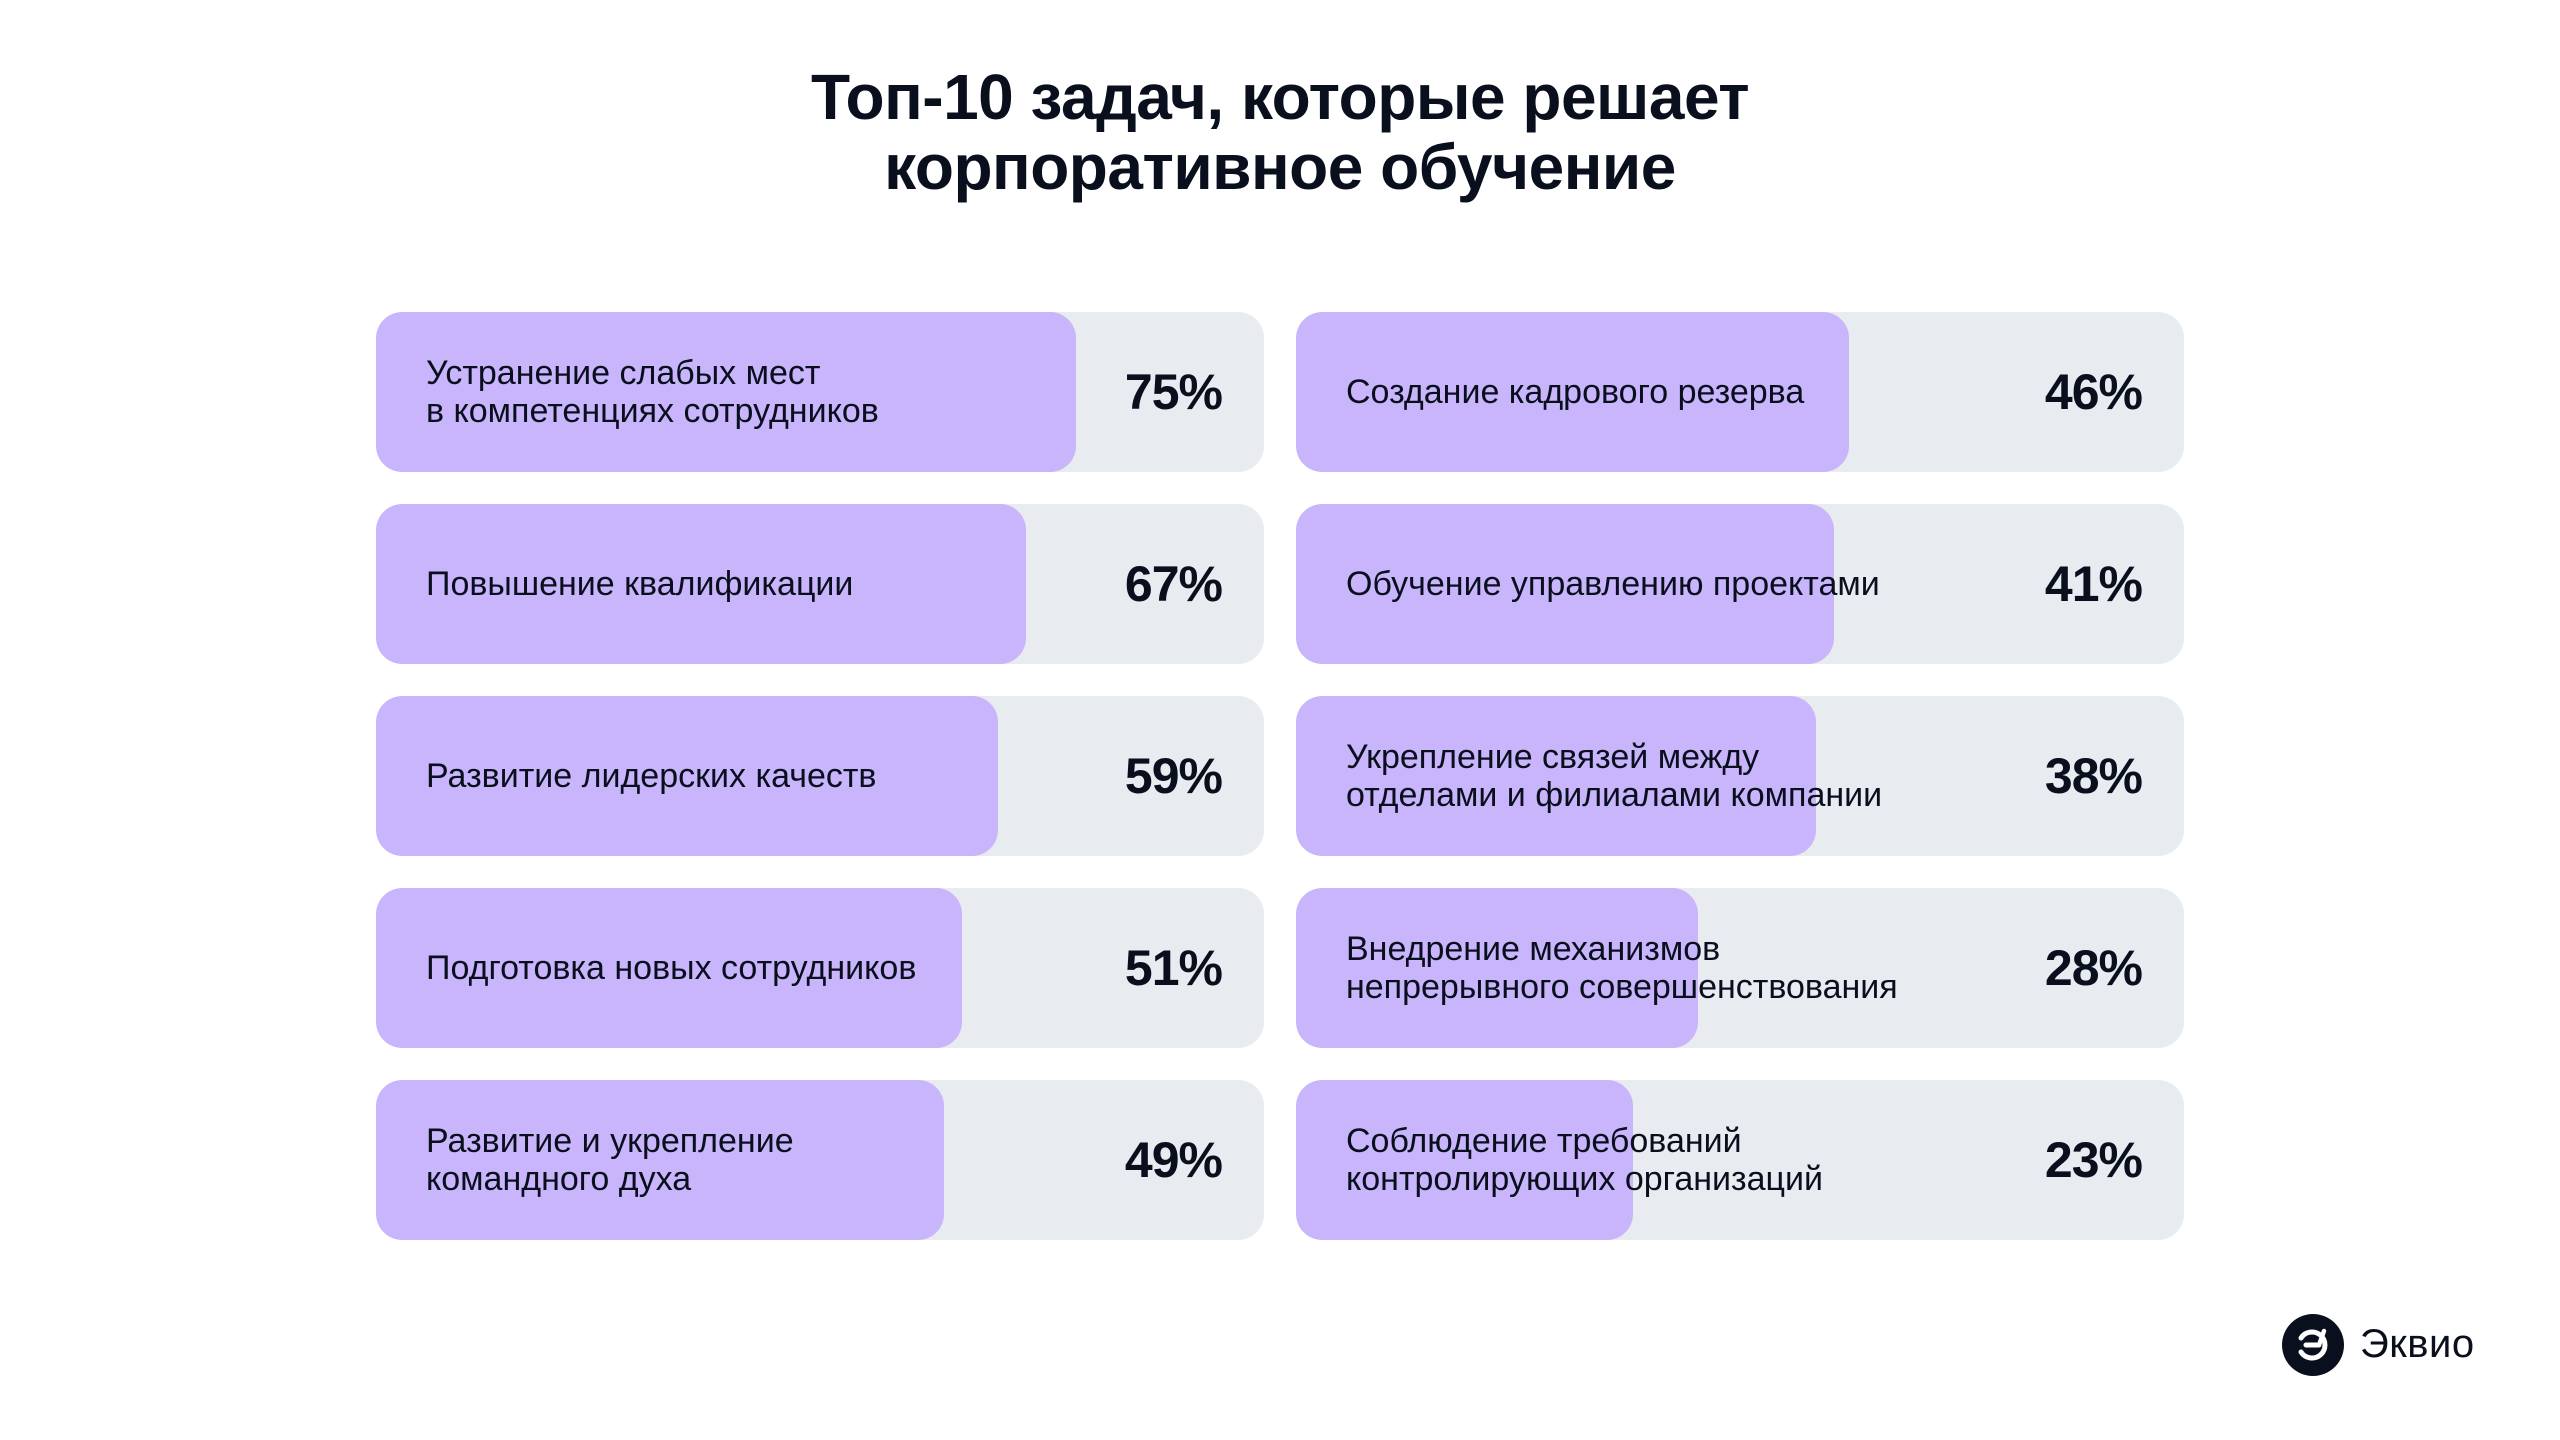 Image resolution: width=2560 pixels, height=1440 pixels. I want to click on brand-name: Эквио, so click(2417, 1344).